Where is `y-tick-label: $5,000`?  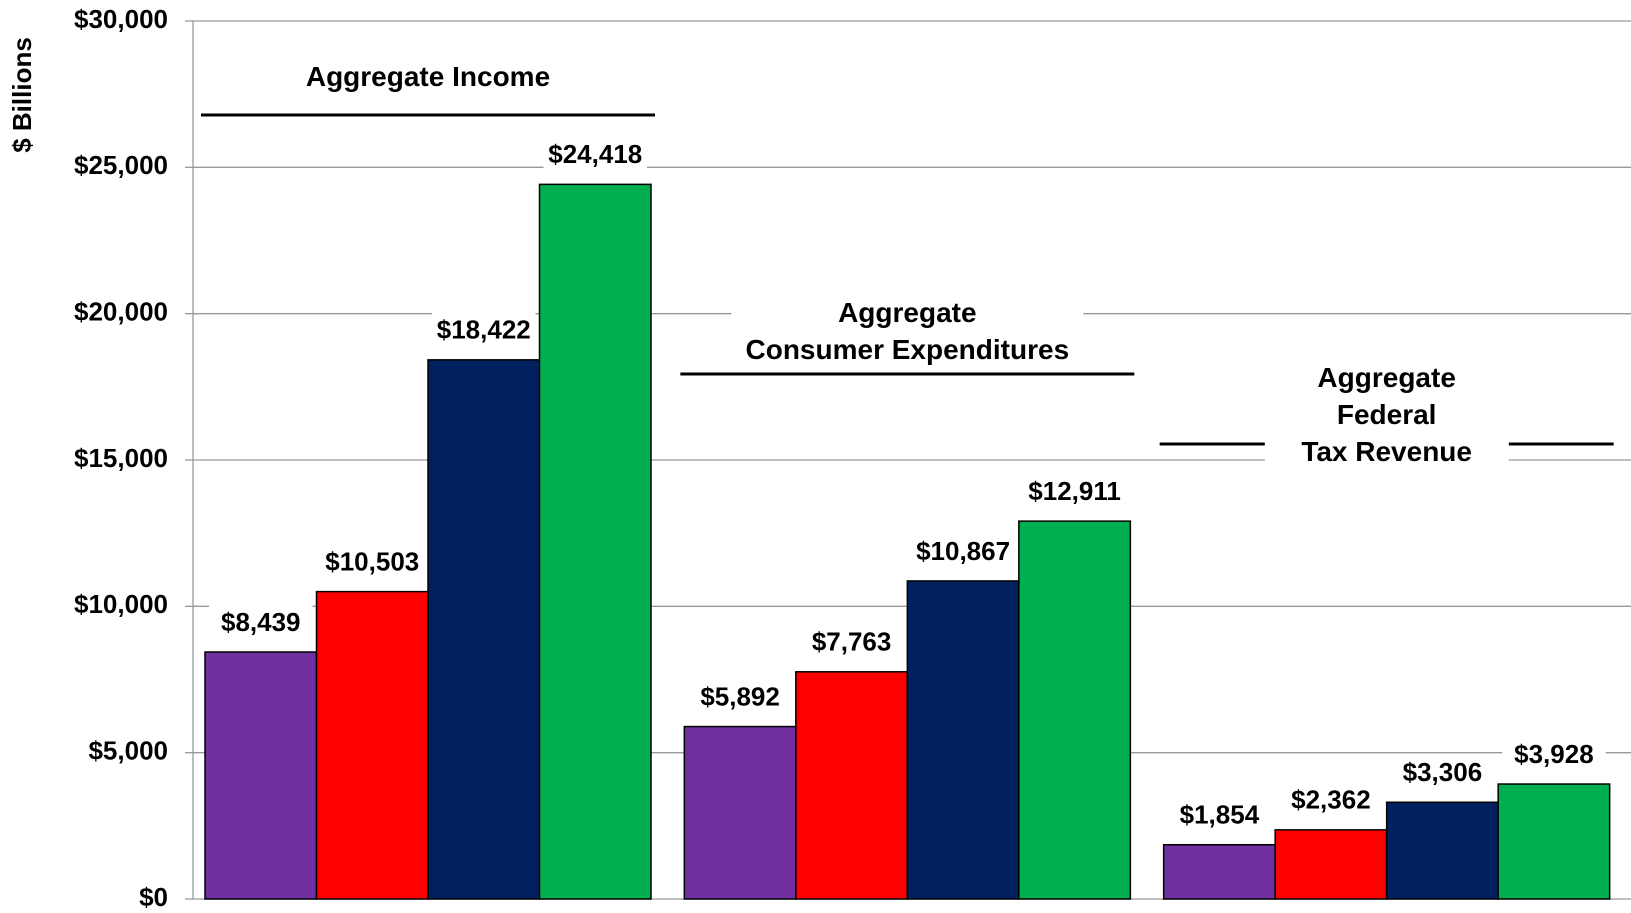
y-tick-label: $5,000 is located at coordinates (128, 751).